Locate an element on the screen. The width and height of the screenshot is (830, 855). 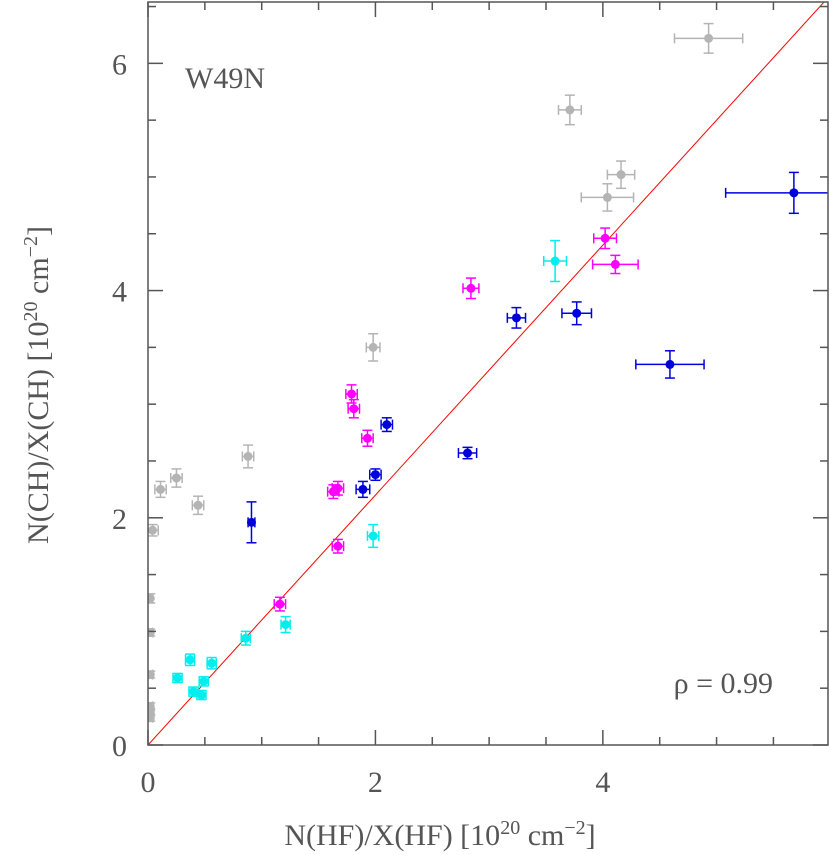
y-tick-label: 4 is located at coordinates (119, 292).